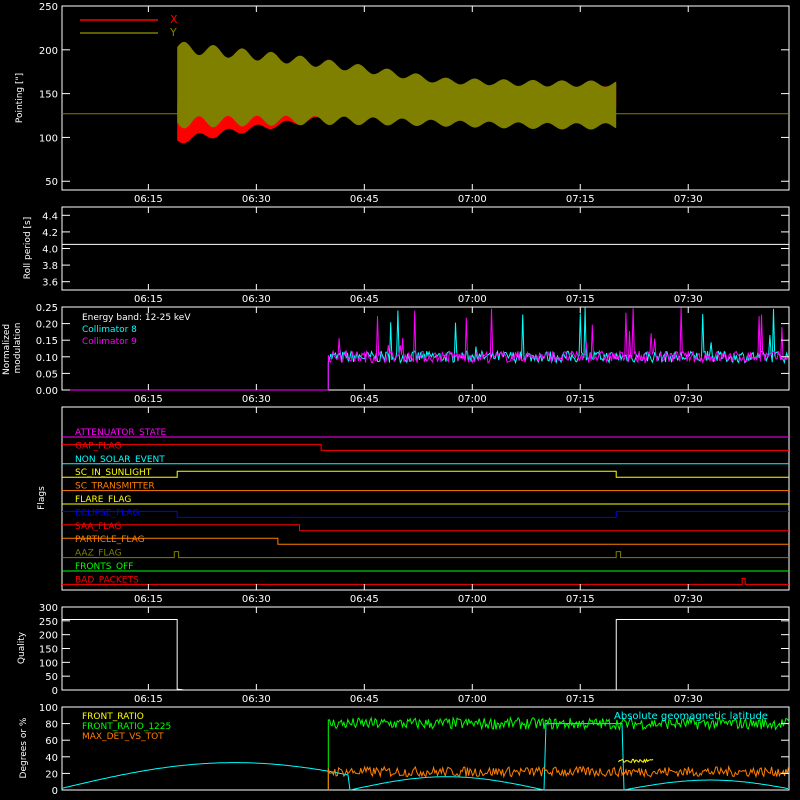 This screenshot has width=800, height=800. What do you see at coordinates (123, 737) in the screenshot?
I see `ratio-legend-max-det-vs-tot: MAX_DET_VS_TOT` at bounding box center [123, 737].